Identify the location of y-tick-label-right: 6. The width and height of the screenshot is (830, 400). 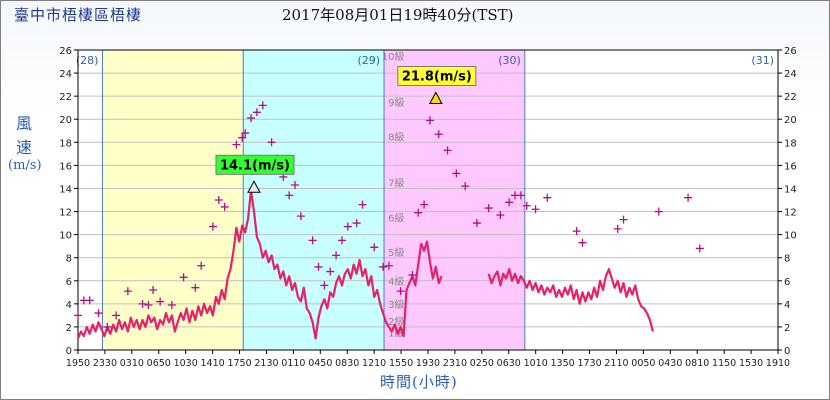
(787, 282).